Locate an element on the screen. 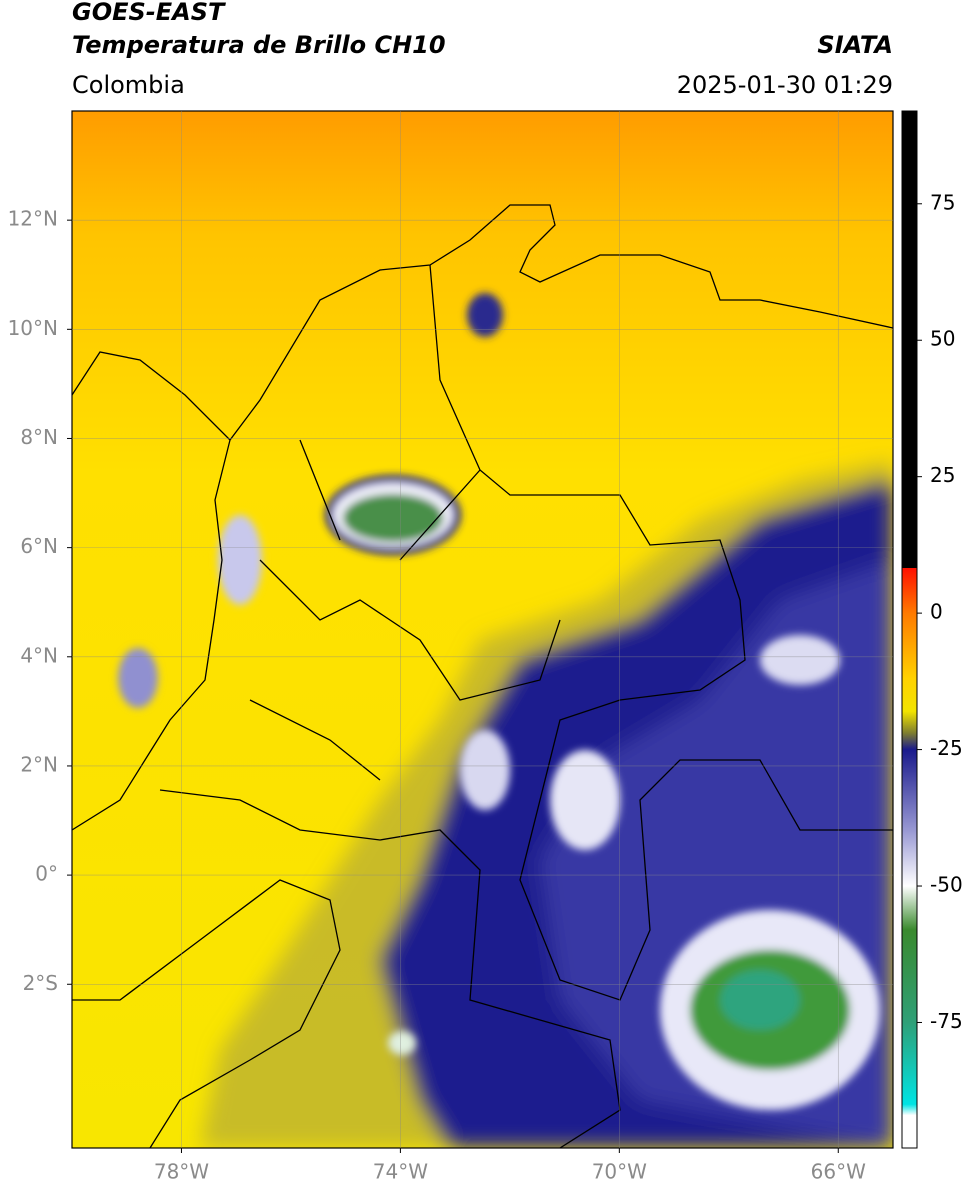 The image size is (966, 1194). source: SIATA is located at coordinates (855, 45).